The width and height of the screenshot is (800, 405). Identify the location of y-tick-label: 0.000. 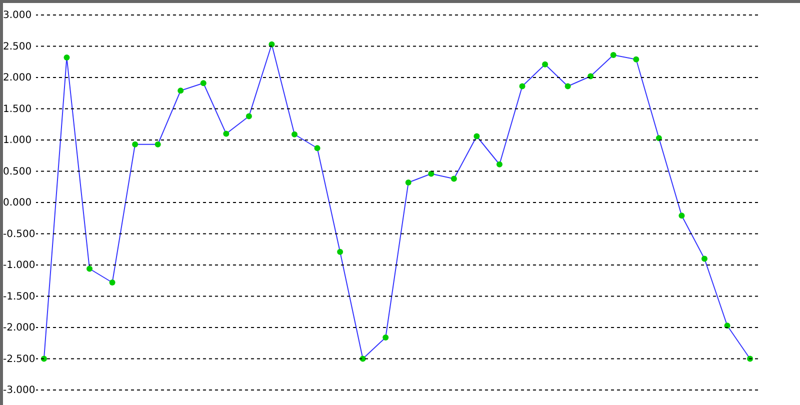
(17, 203).